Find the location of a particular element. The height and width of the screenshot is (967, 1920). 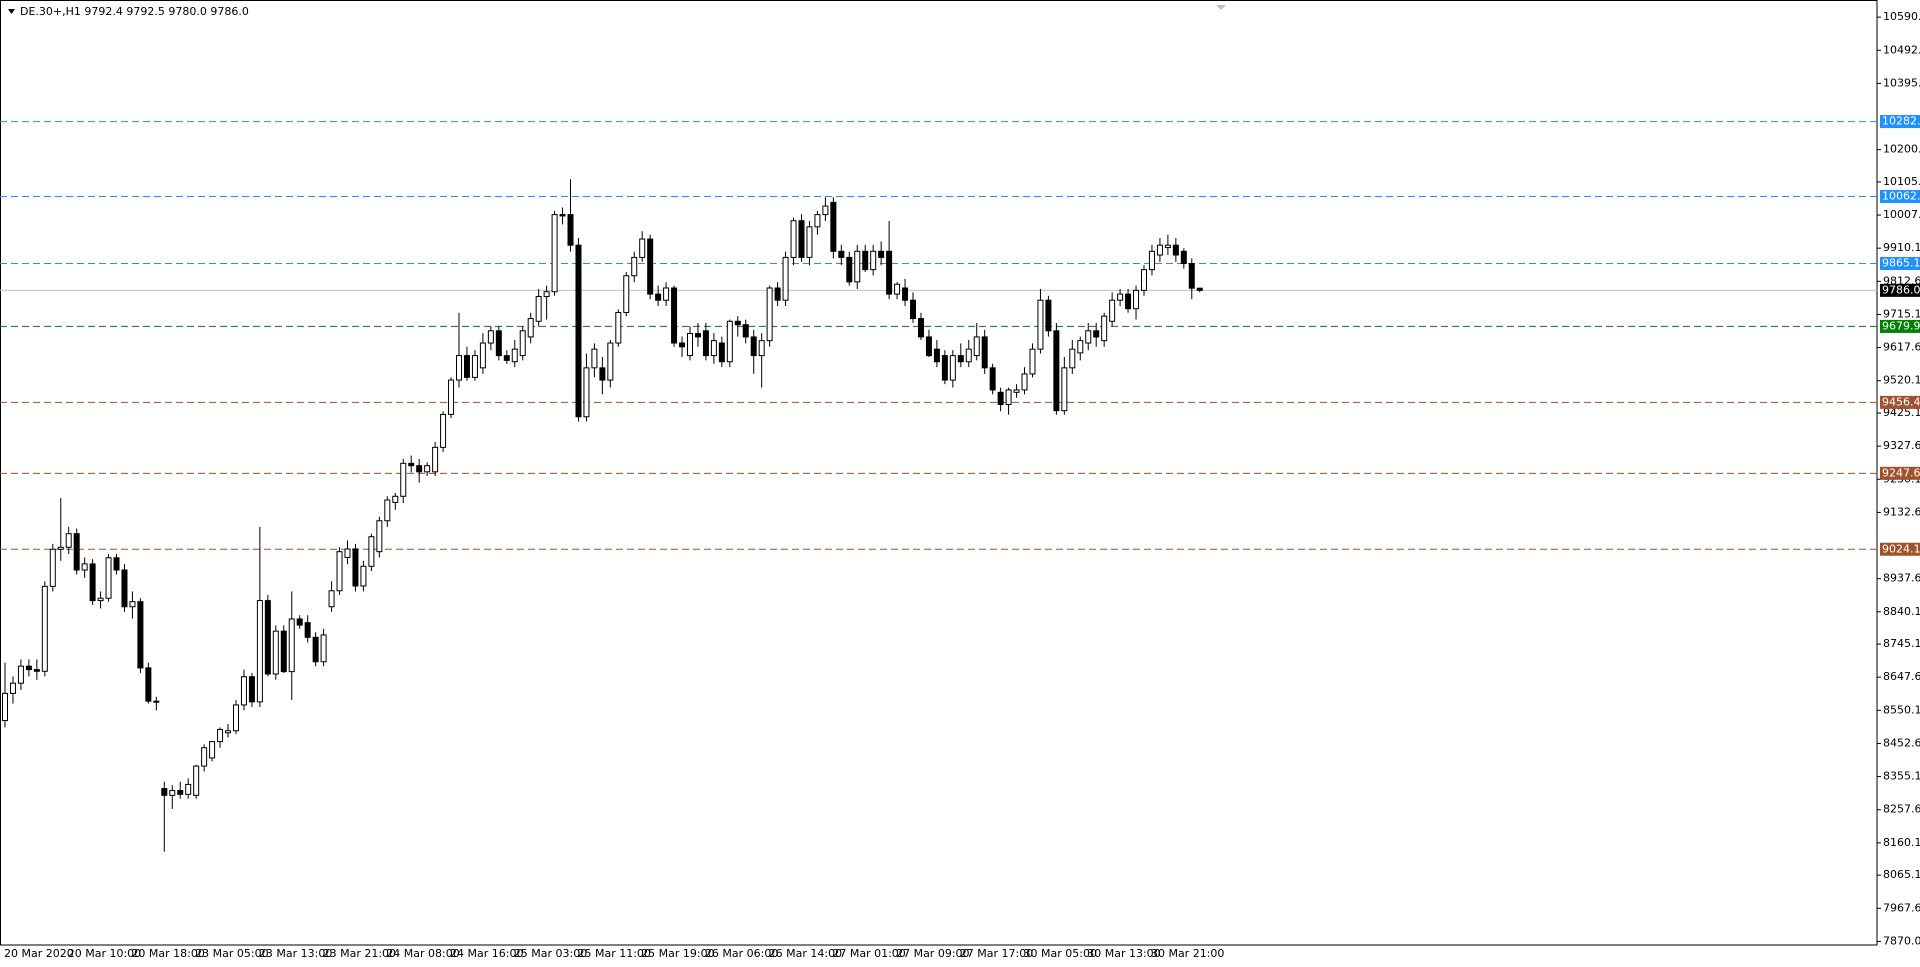

x-tick-label: 27 Mar 17:00 is located at coordinates (996, 953).